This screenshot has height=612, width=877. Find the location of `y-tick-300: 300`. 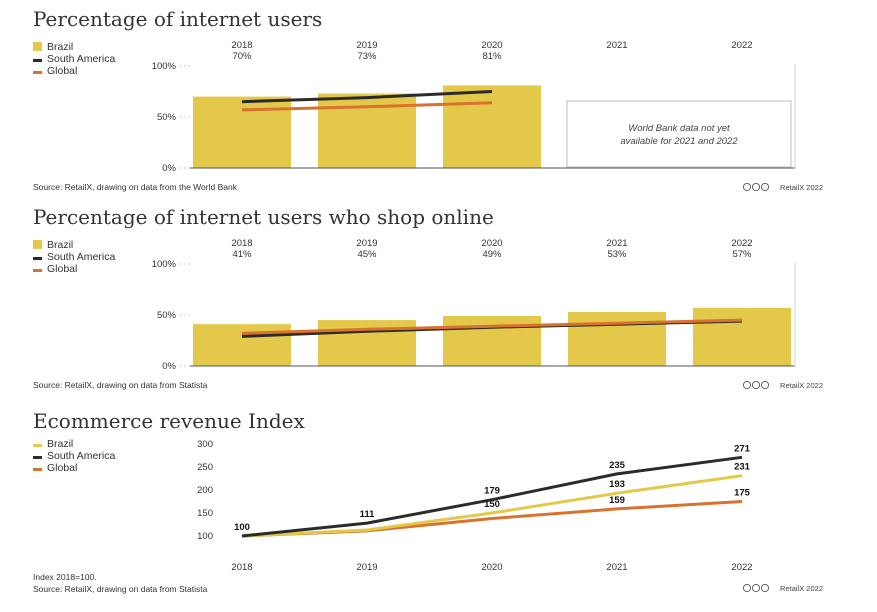

y-tick-300: 300 is located at coordinates (205, 444).